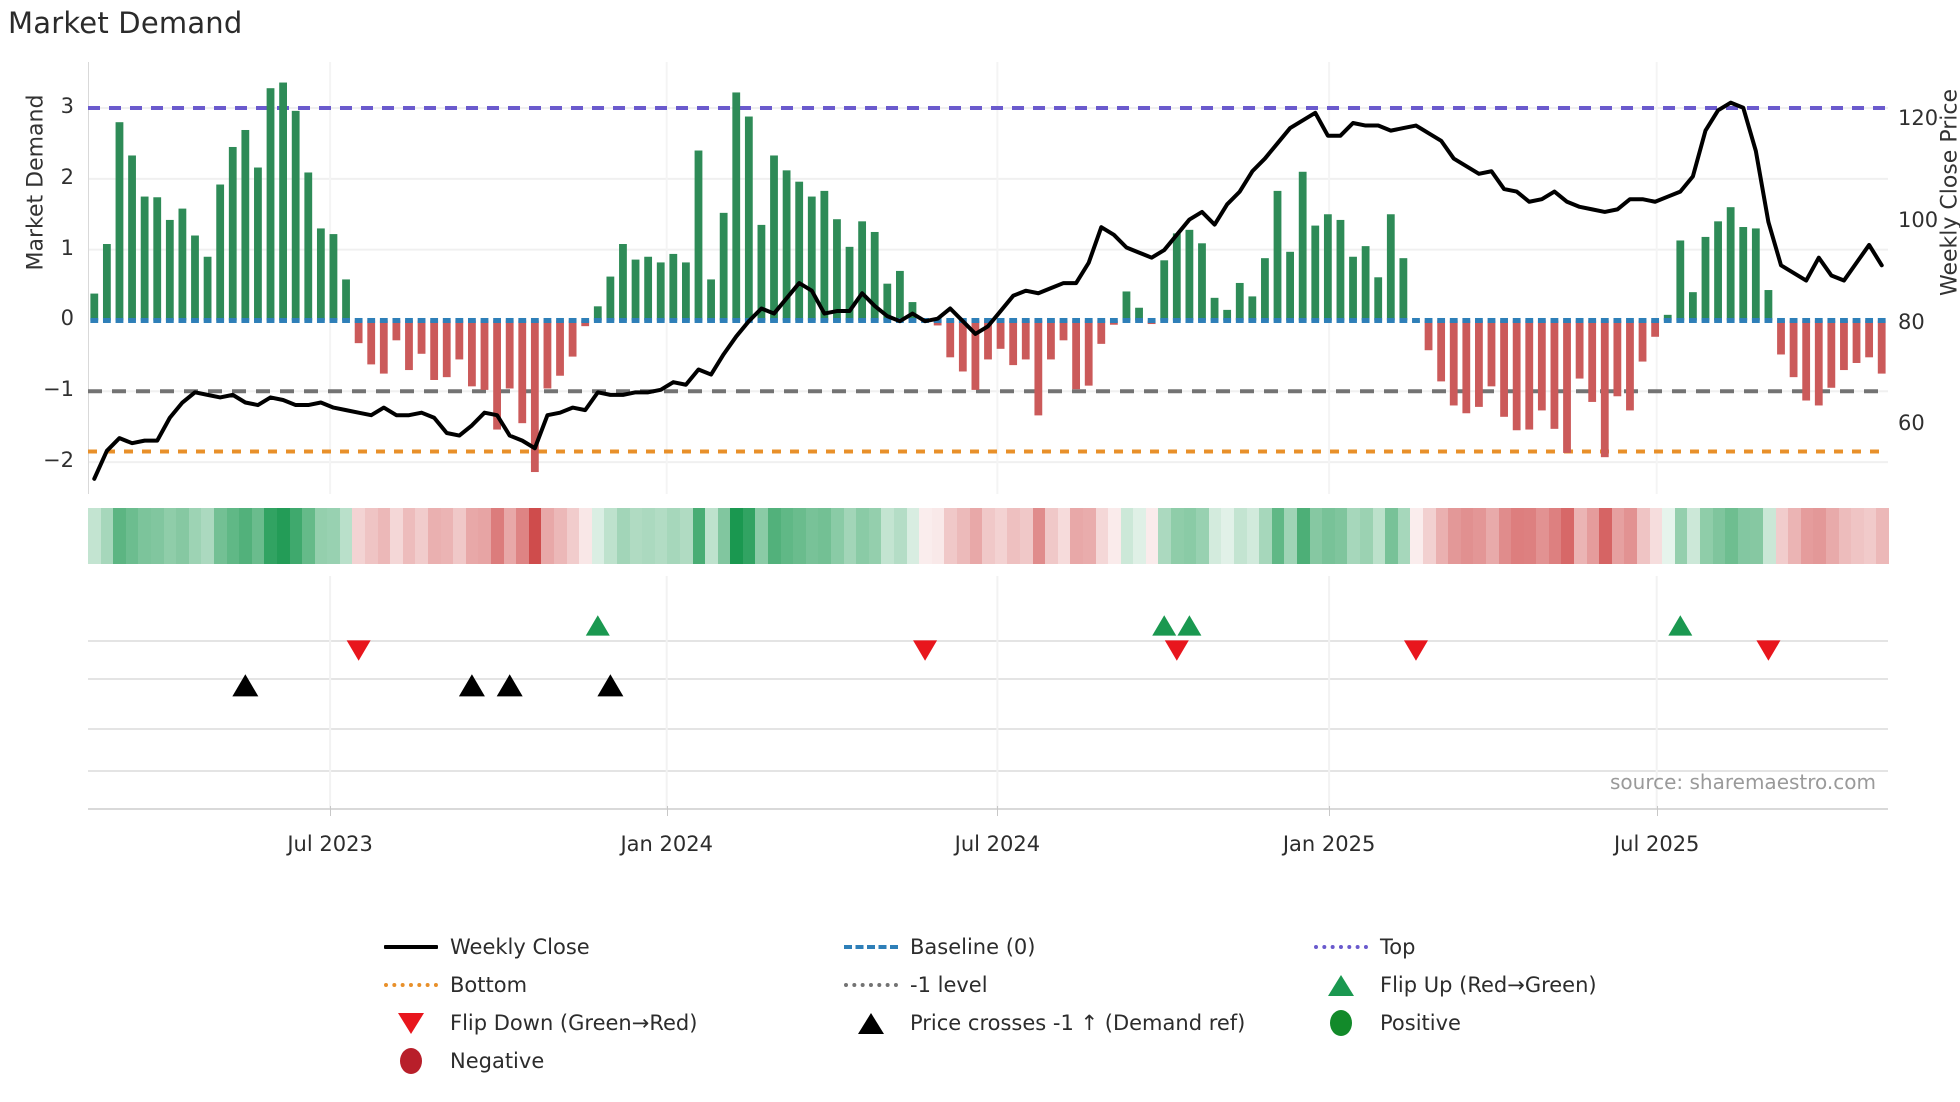  What do you see at coordinates (610, 1023) in the screenshot?
I see `legend-flip-down: Flip Down (Green→Red)` at bounding box center [610, 1023].